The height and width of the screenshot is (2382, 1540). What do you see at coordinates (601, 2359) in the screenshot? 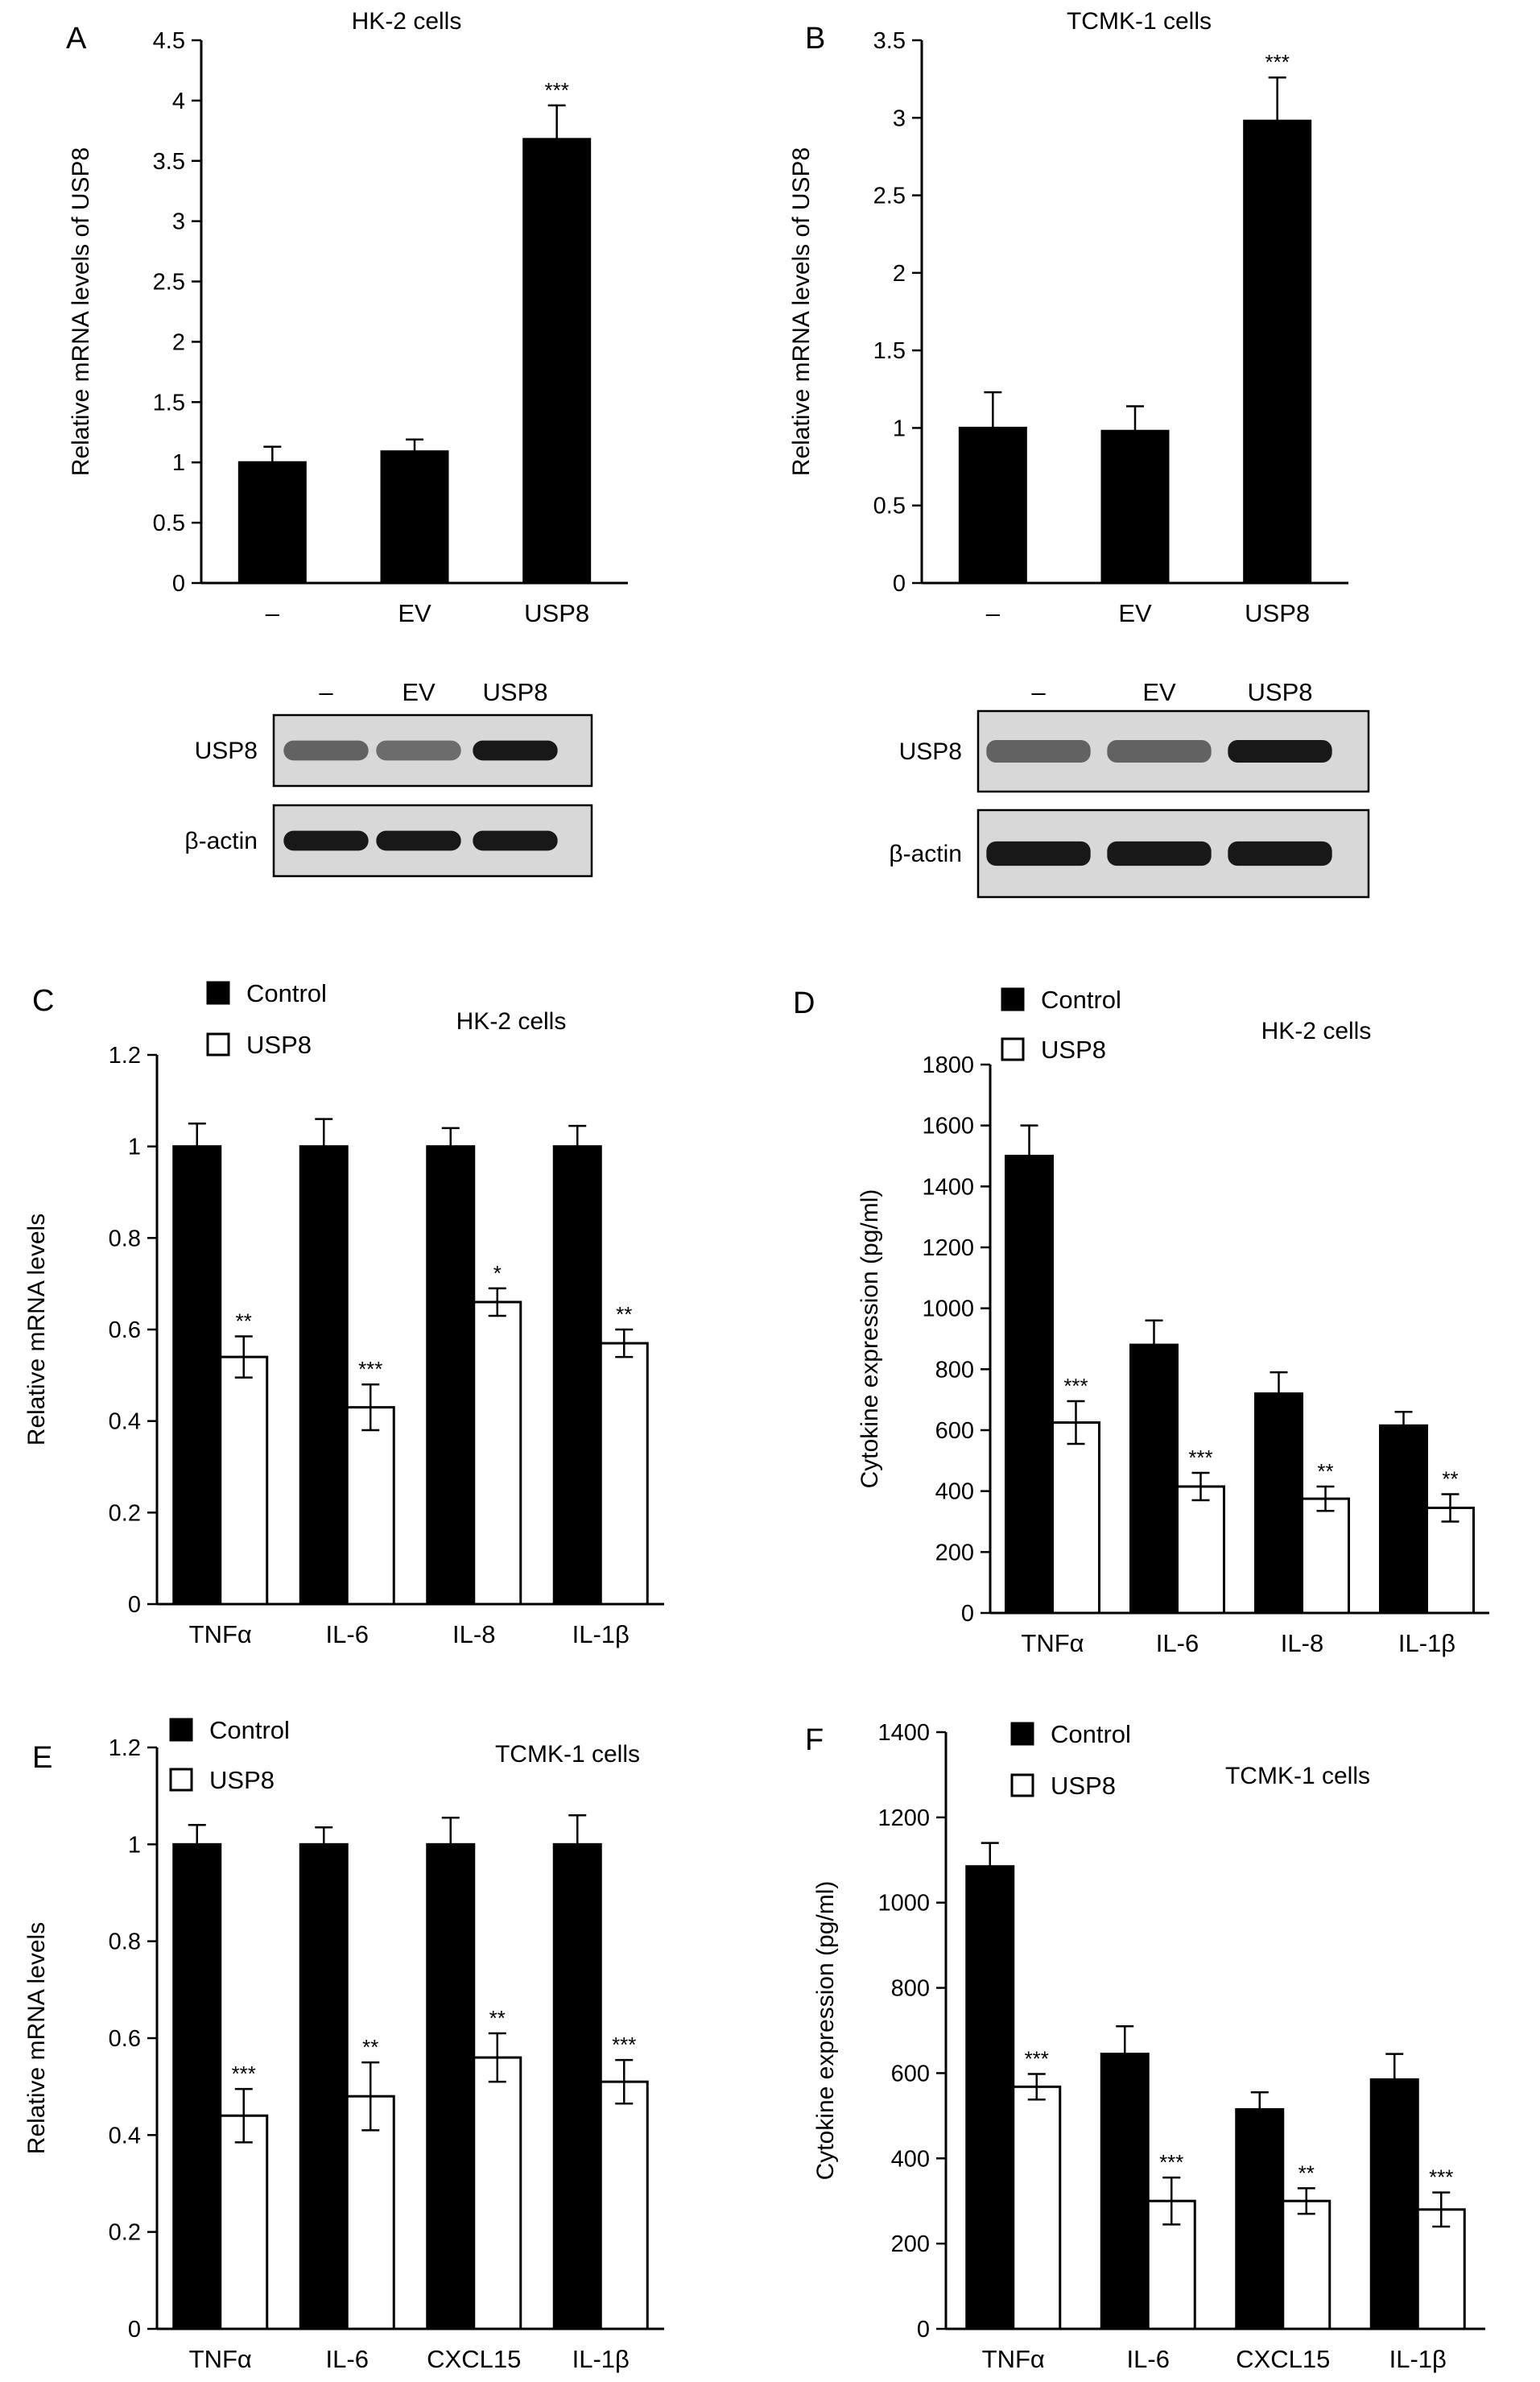
I see `x-tick-label: IL-1β` at bounding box center [601, 2359].